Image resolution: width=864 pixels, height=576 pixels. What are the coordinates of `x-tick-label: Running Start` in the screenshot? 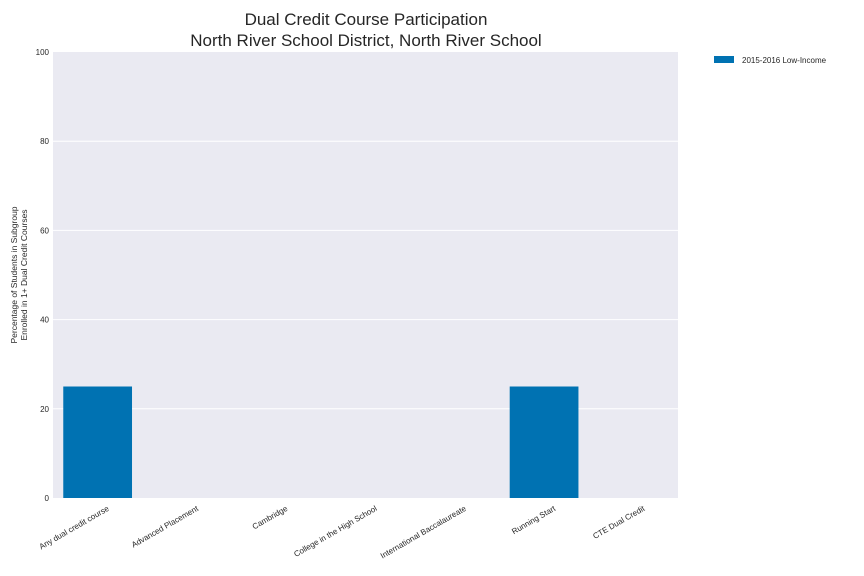 It's located at (534, 520).